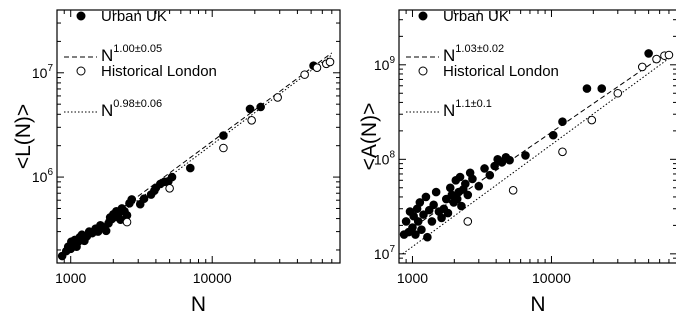 This screenshot has width=676, height=322. Describe the element at coordinates (385, 158) in the screenshot. I see `y-tick-label: 10⁸` at that location.